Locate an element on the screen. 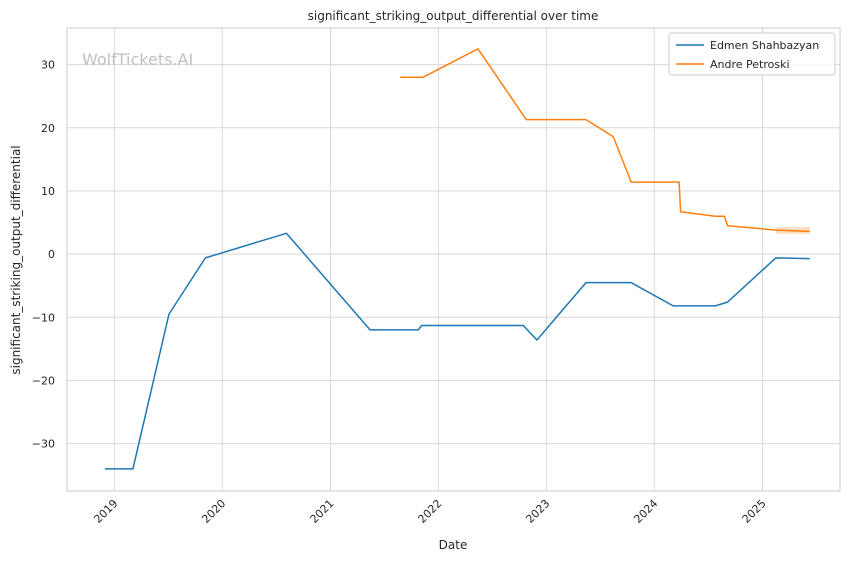 Image resolution: width=850 pixels, height=561 pixels. y-tick-label: 10 is located at coordinates (48, 191).